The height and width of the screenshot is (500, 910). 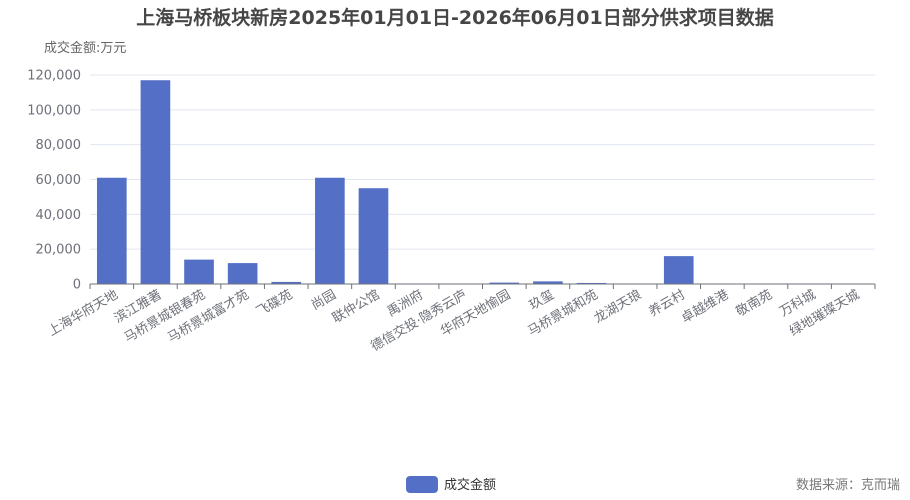 What do you see at coordinates (83, 313) in the screenshot?
I see `x-tick-label: 上海华府天地` at bounding box center [83, 313].